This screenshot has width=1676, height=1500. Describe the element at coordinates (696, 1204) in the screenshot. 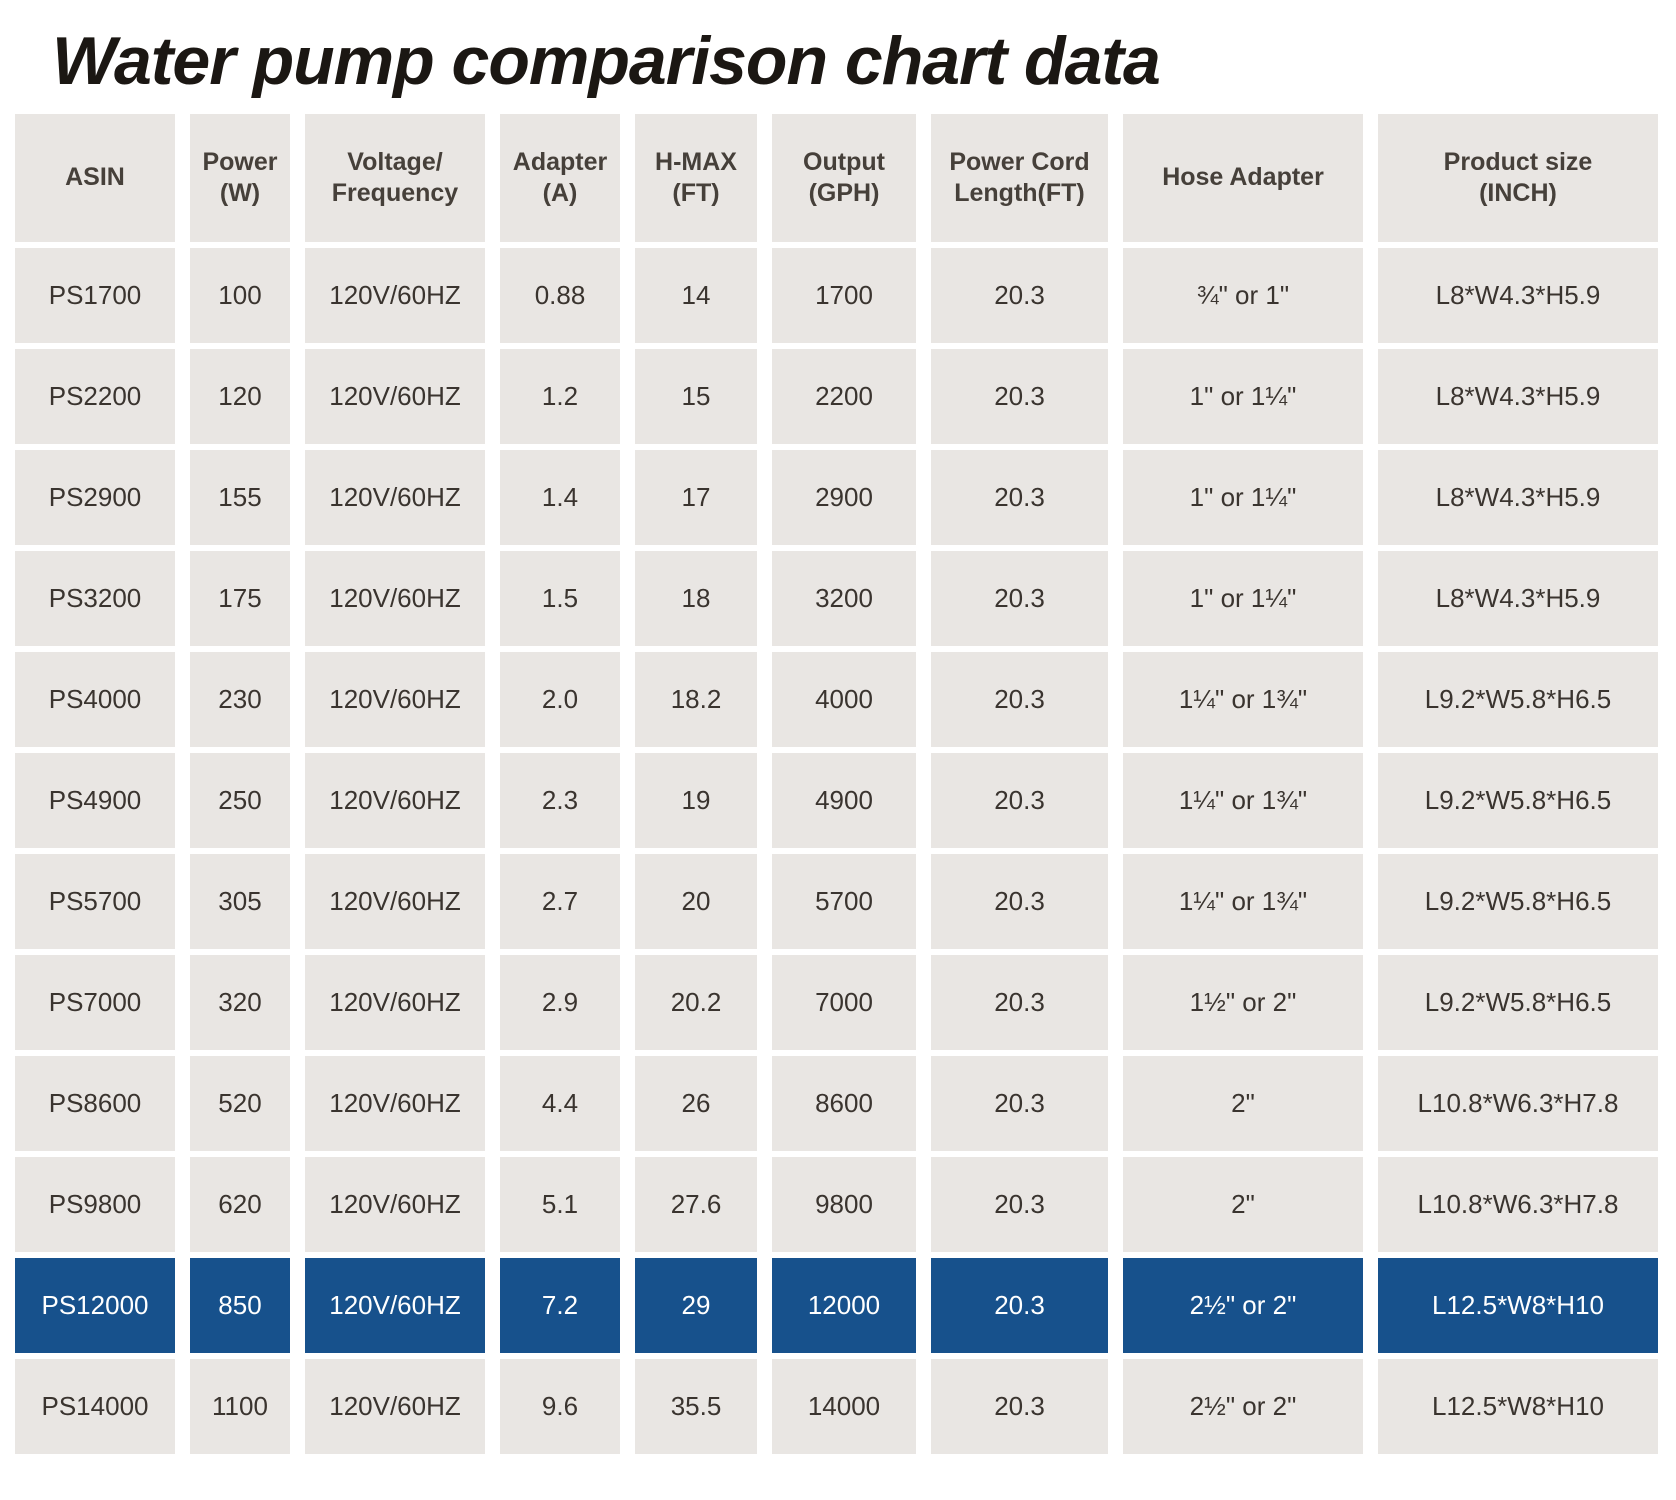

I see `table-cell: 27.6` at that location.